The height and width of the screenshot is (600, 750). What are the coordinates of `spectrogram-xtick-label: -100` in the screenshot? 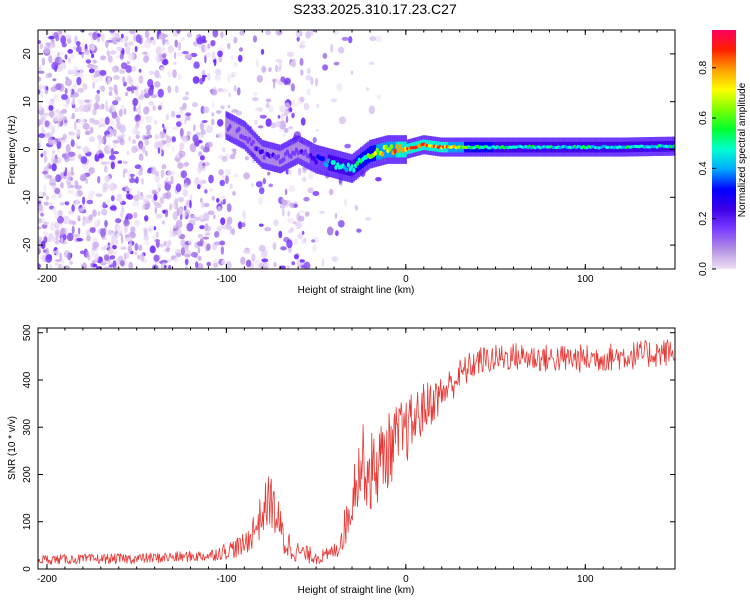 It's located at (226, 279).